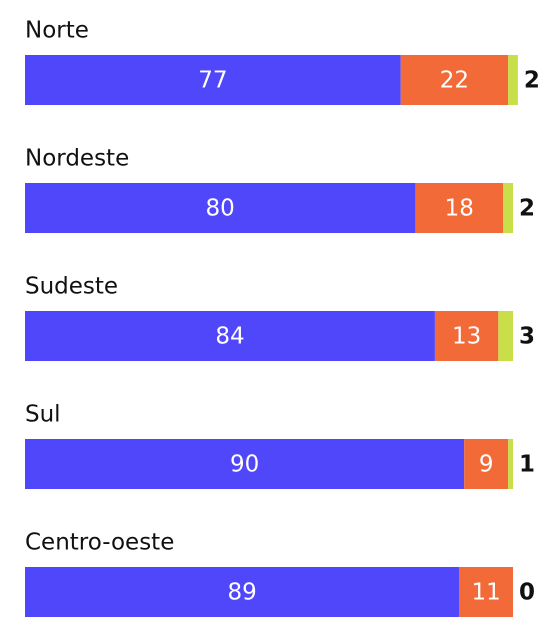  What do you see at coordinates (71, 287) in the screenshot?
I see `category-label: Sudeste` at bounding box center [71, 287].